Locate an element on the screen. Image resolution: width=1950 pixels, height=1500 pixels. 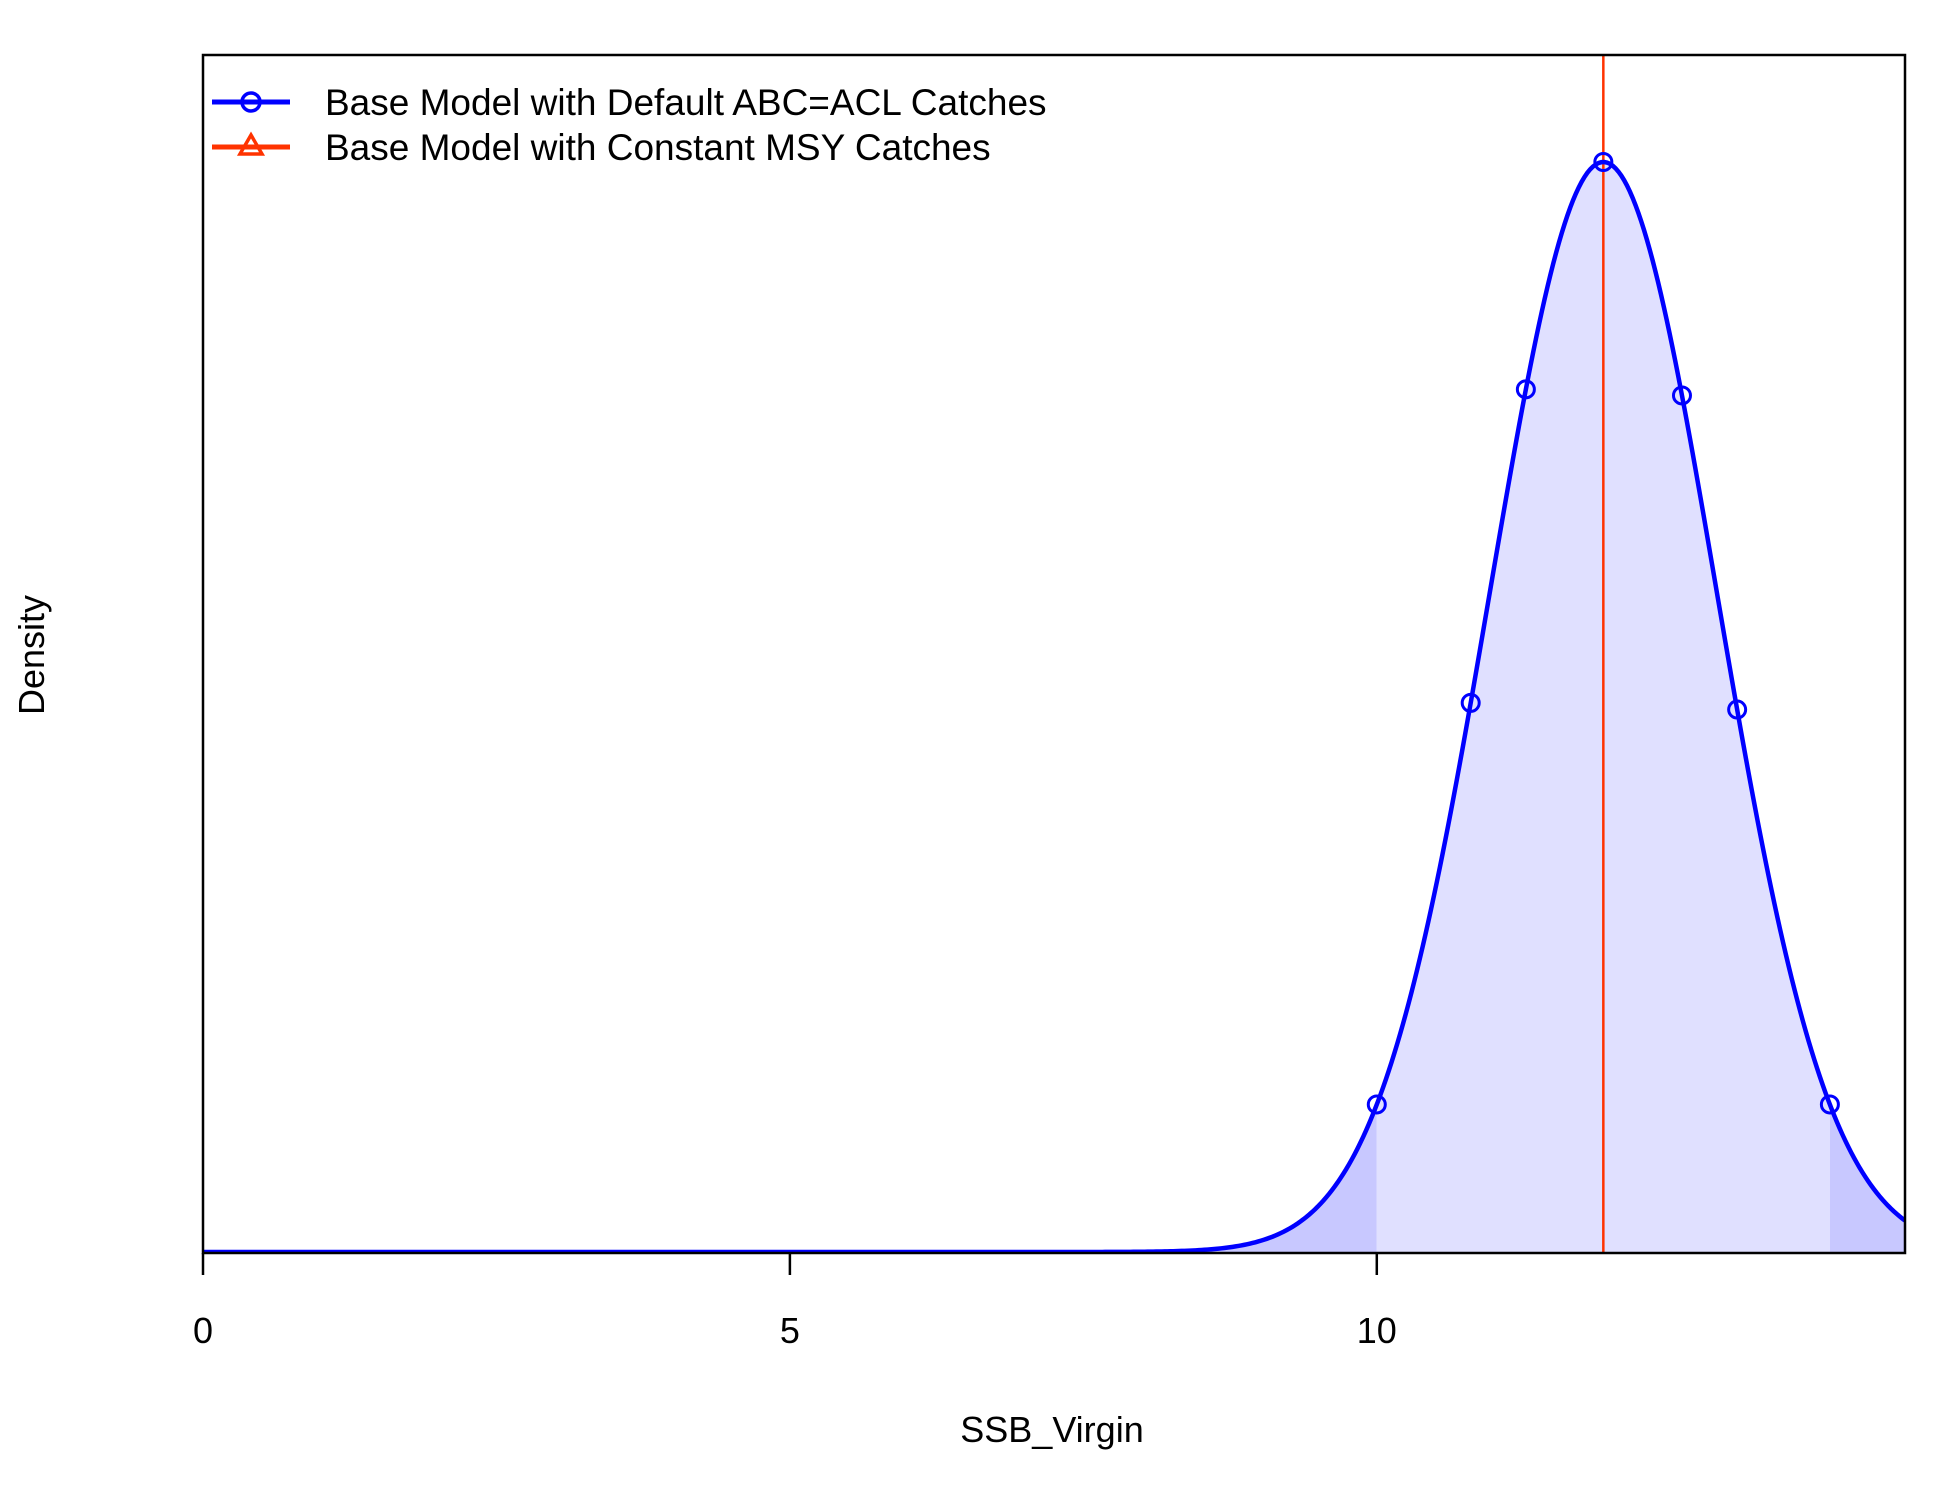
x-tick-label-2: 10 is located at coordinates (1377, 1330).